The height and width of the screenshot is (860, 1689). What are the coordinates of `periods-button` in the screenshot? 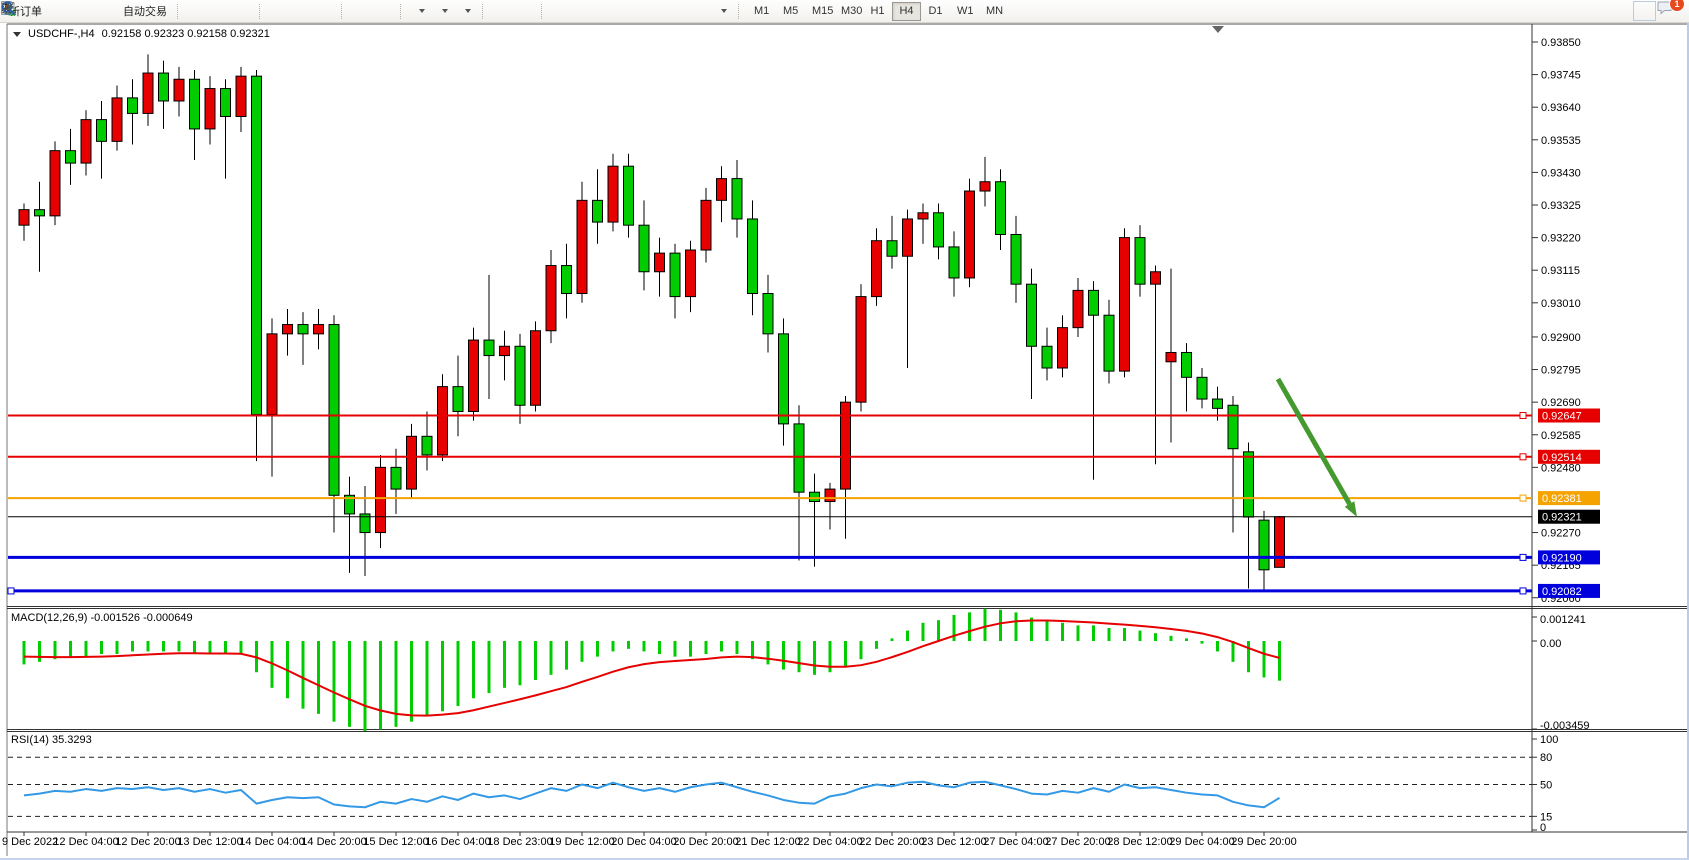 It's located at (228, 11).